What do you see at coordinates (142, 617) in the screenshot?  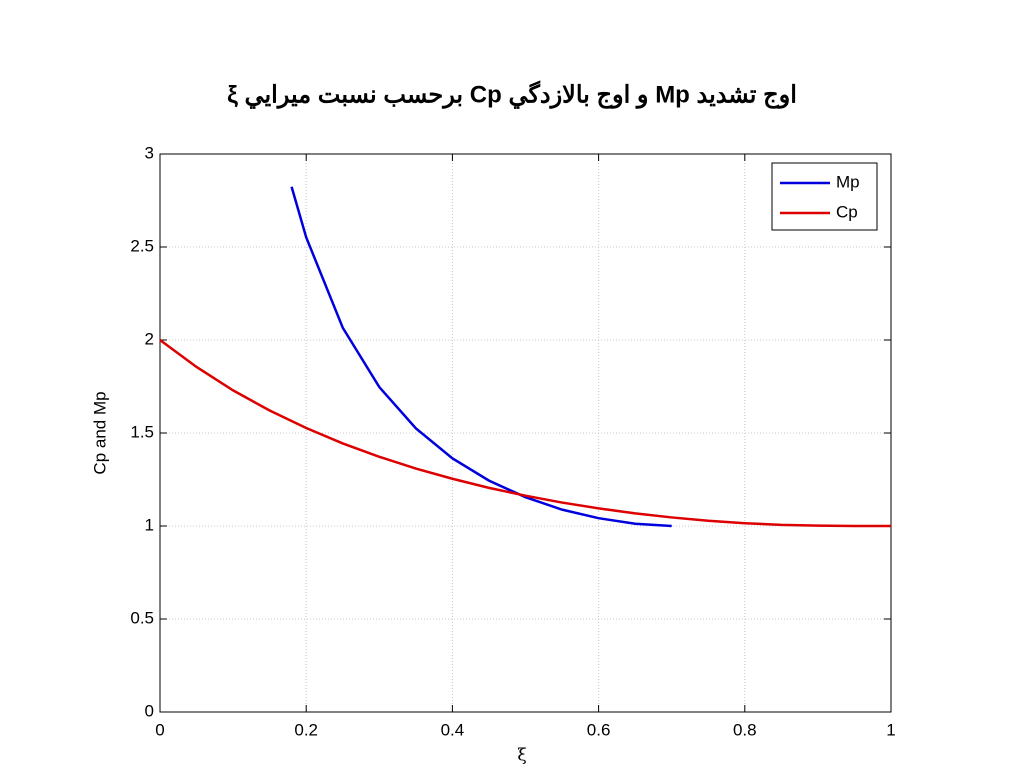 I see `y-tick-label: 0.5` at bounding box center [142, 617].